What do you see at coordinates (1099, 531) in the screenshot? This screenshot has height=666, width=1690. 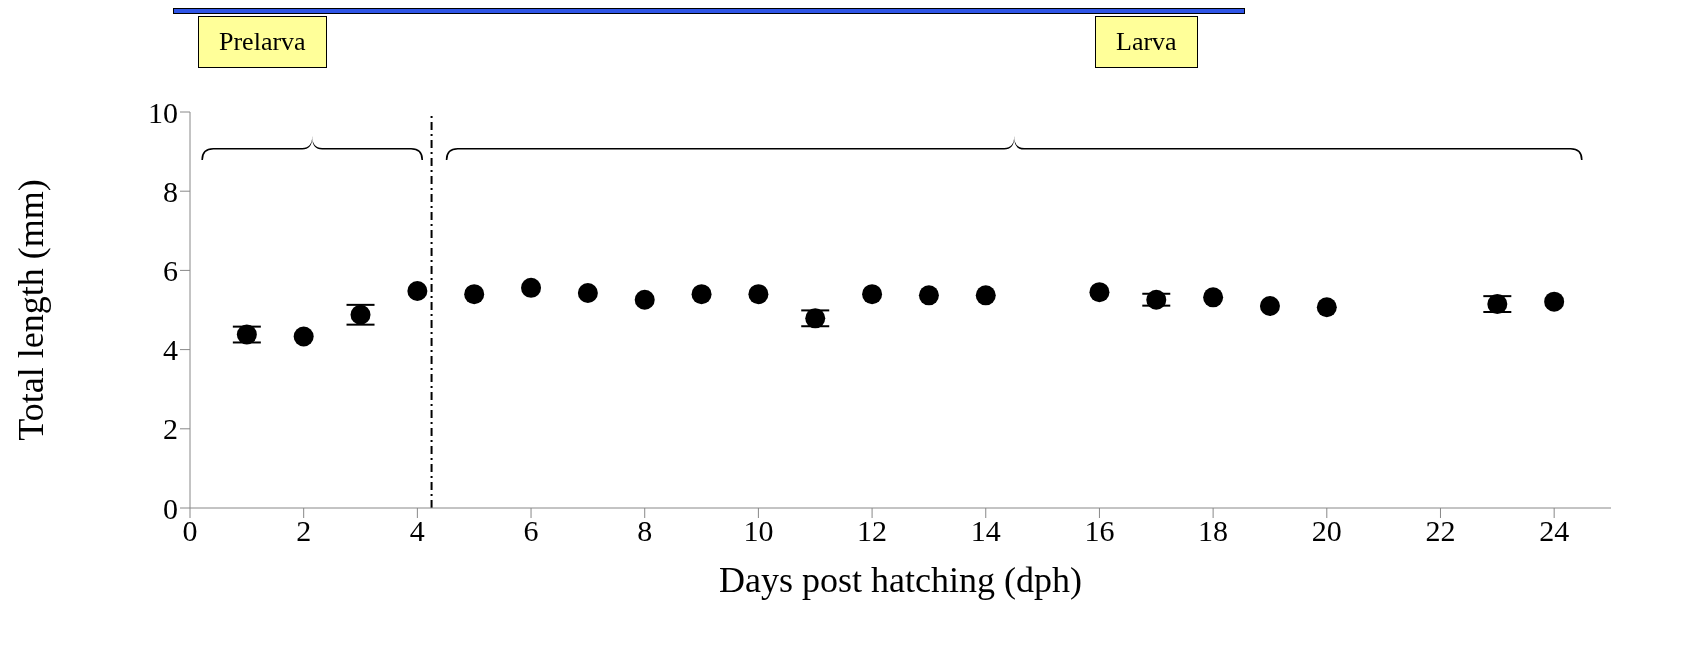 I see `x-tick-label: 16` at bounding box center [1099, 531].